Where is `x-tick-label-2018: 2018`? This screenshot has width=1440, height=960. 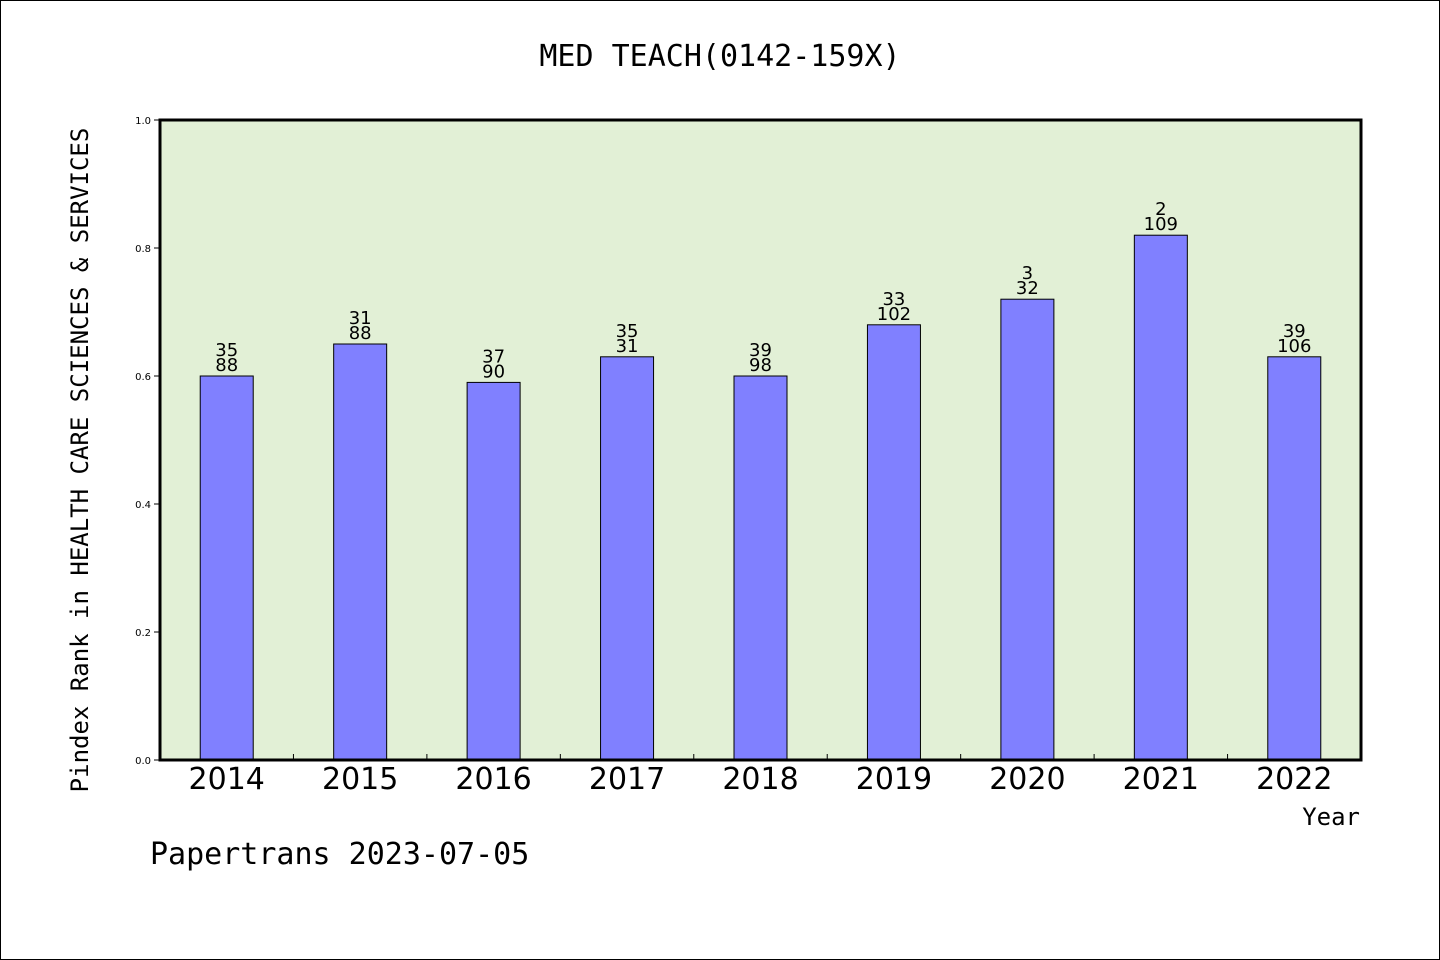 x-tick-label-2018: 2018 is located at coordinates (760, 779).